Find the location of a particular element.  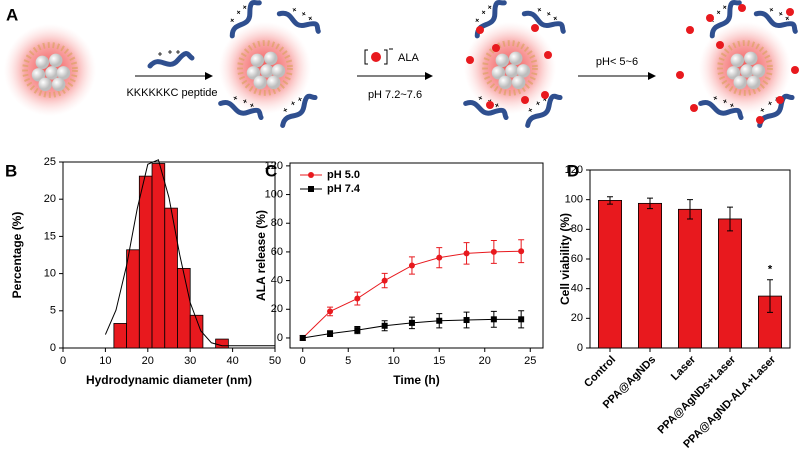

legend-label: pH 7.4 is located at coordinates (344, 189).